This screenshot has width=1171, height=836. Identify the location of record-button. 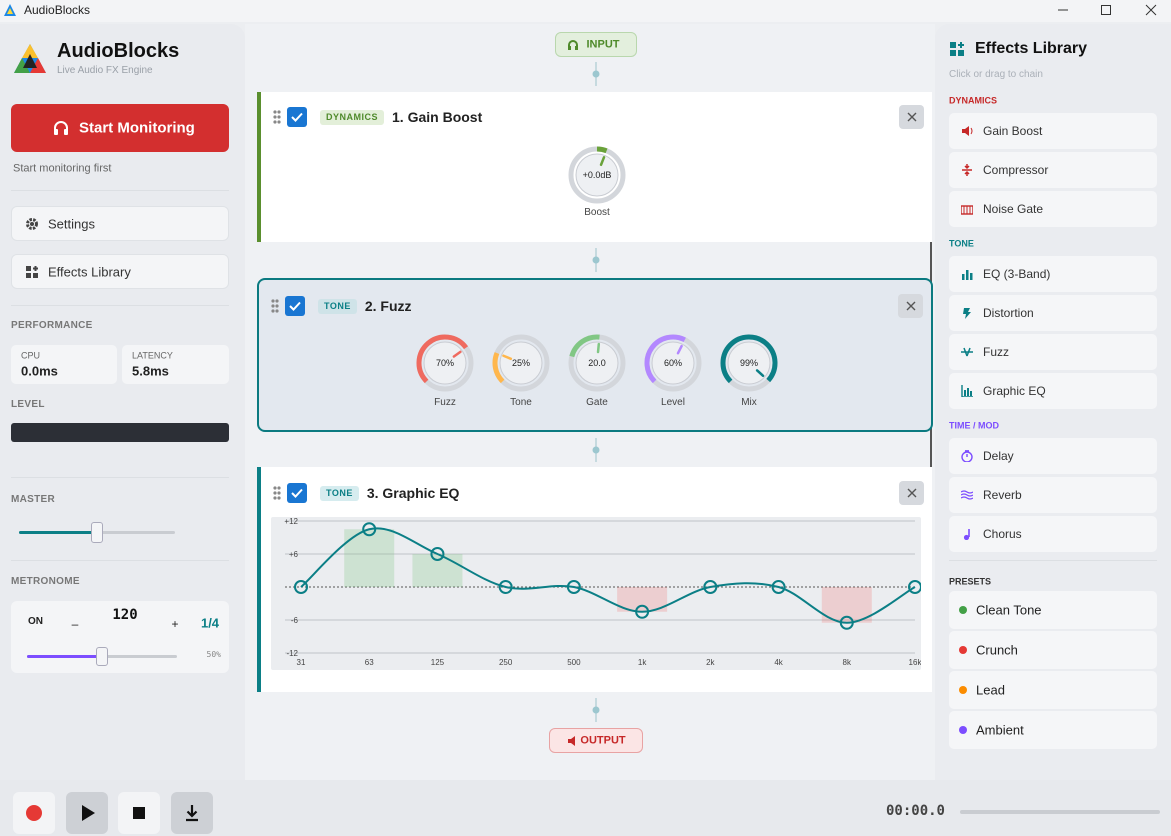
(34, 813).